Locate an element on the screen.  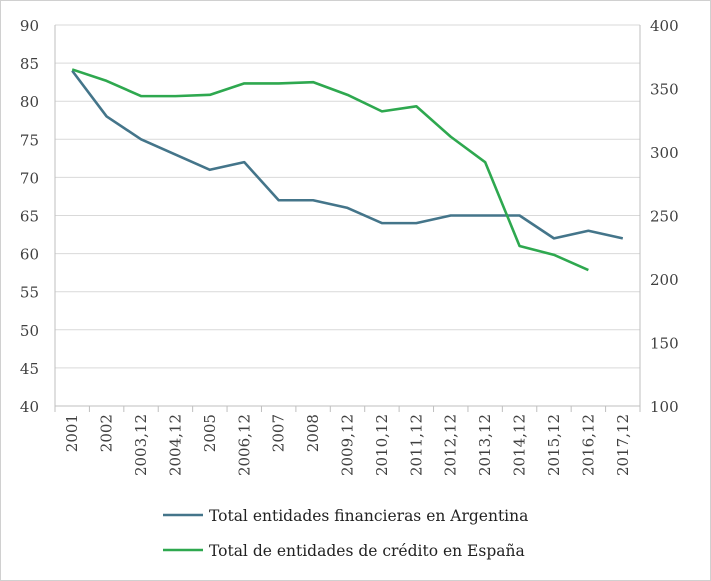
y-left-tick-label: 80 is located at coordinates (29, 102).